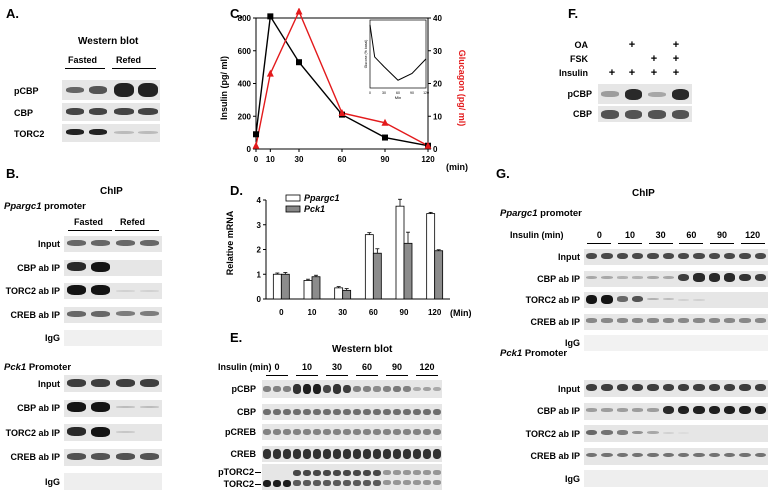 Image resolution: width=772 pixels, height=491 pixels. I want to click on inset-tick-label: 0, so click(370, 93).